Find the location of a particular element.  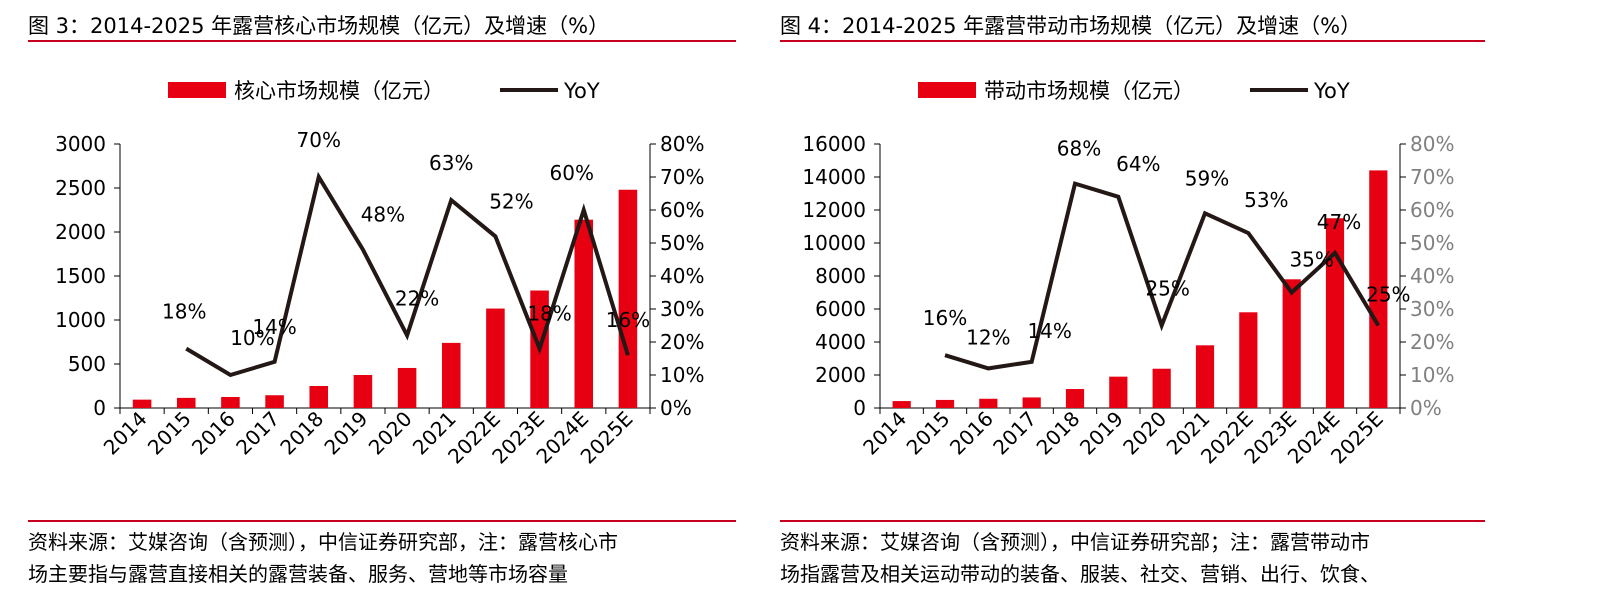

yoy-data-label: 60% is located at coordinates (572, 173).